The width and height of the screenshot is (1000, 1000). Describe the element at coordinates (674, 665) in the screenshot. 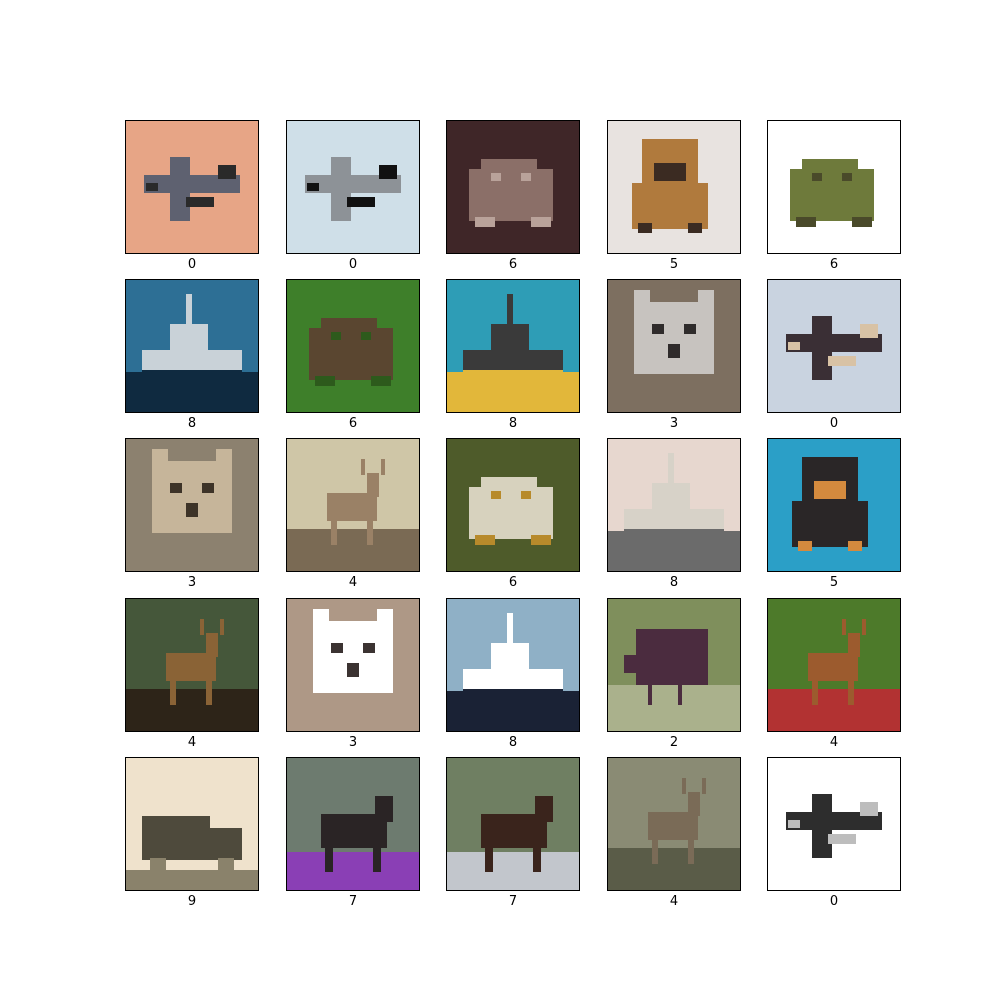

I see `bird-thumbnail` at that location.